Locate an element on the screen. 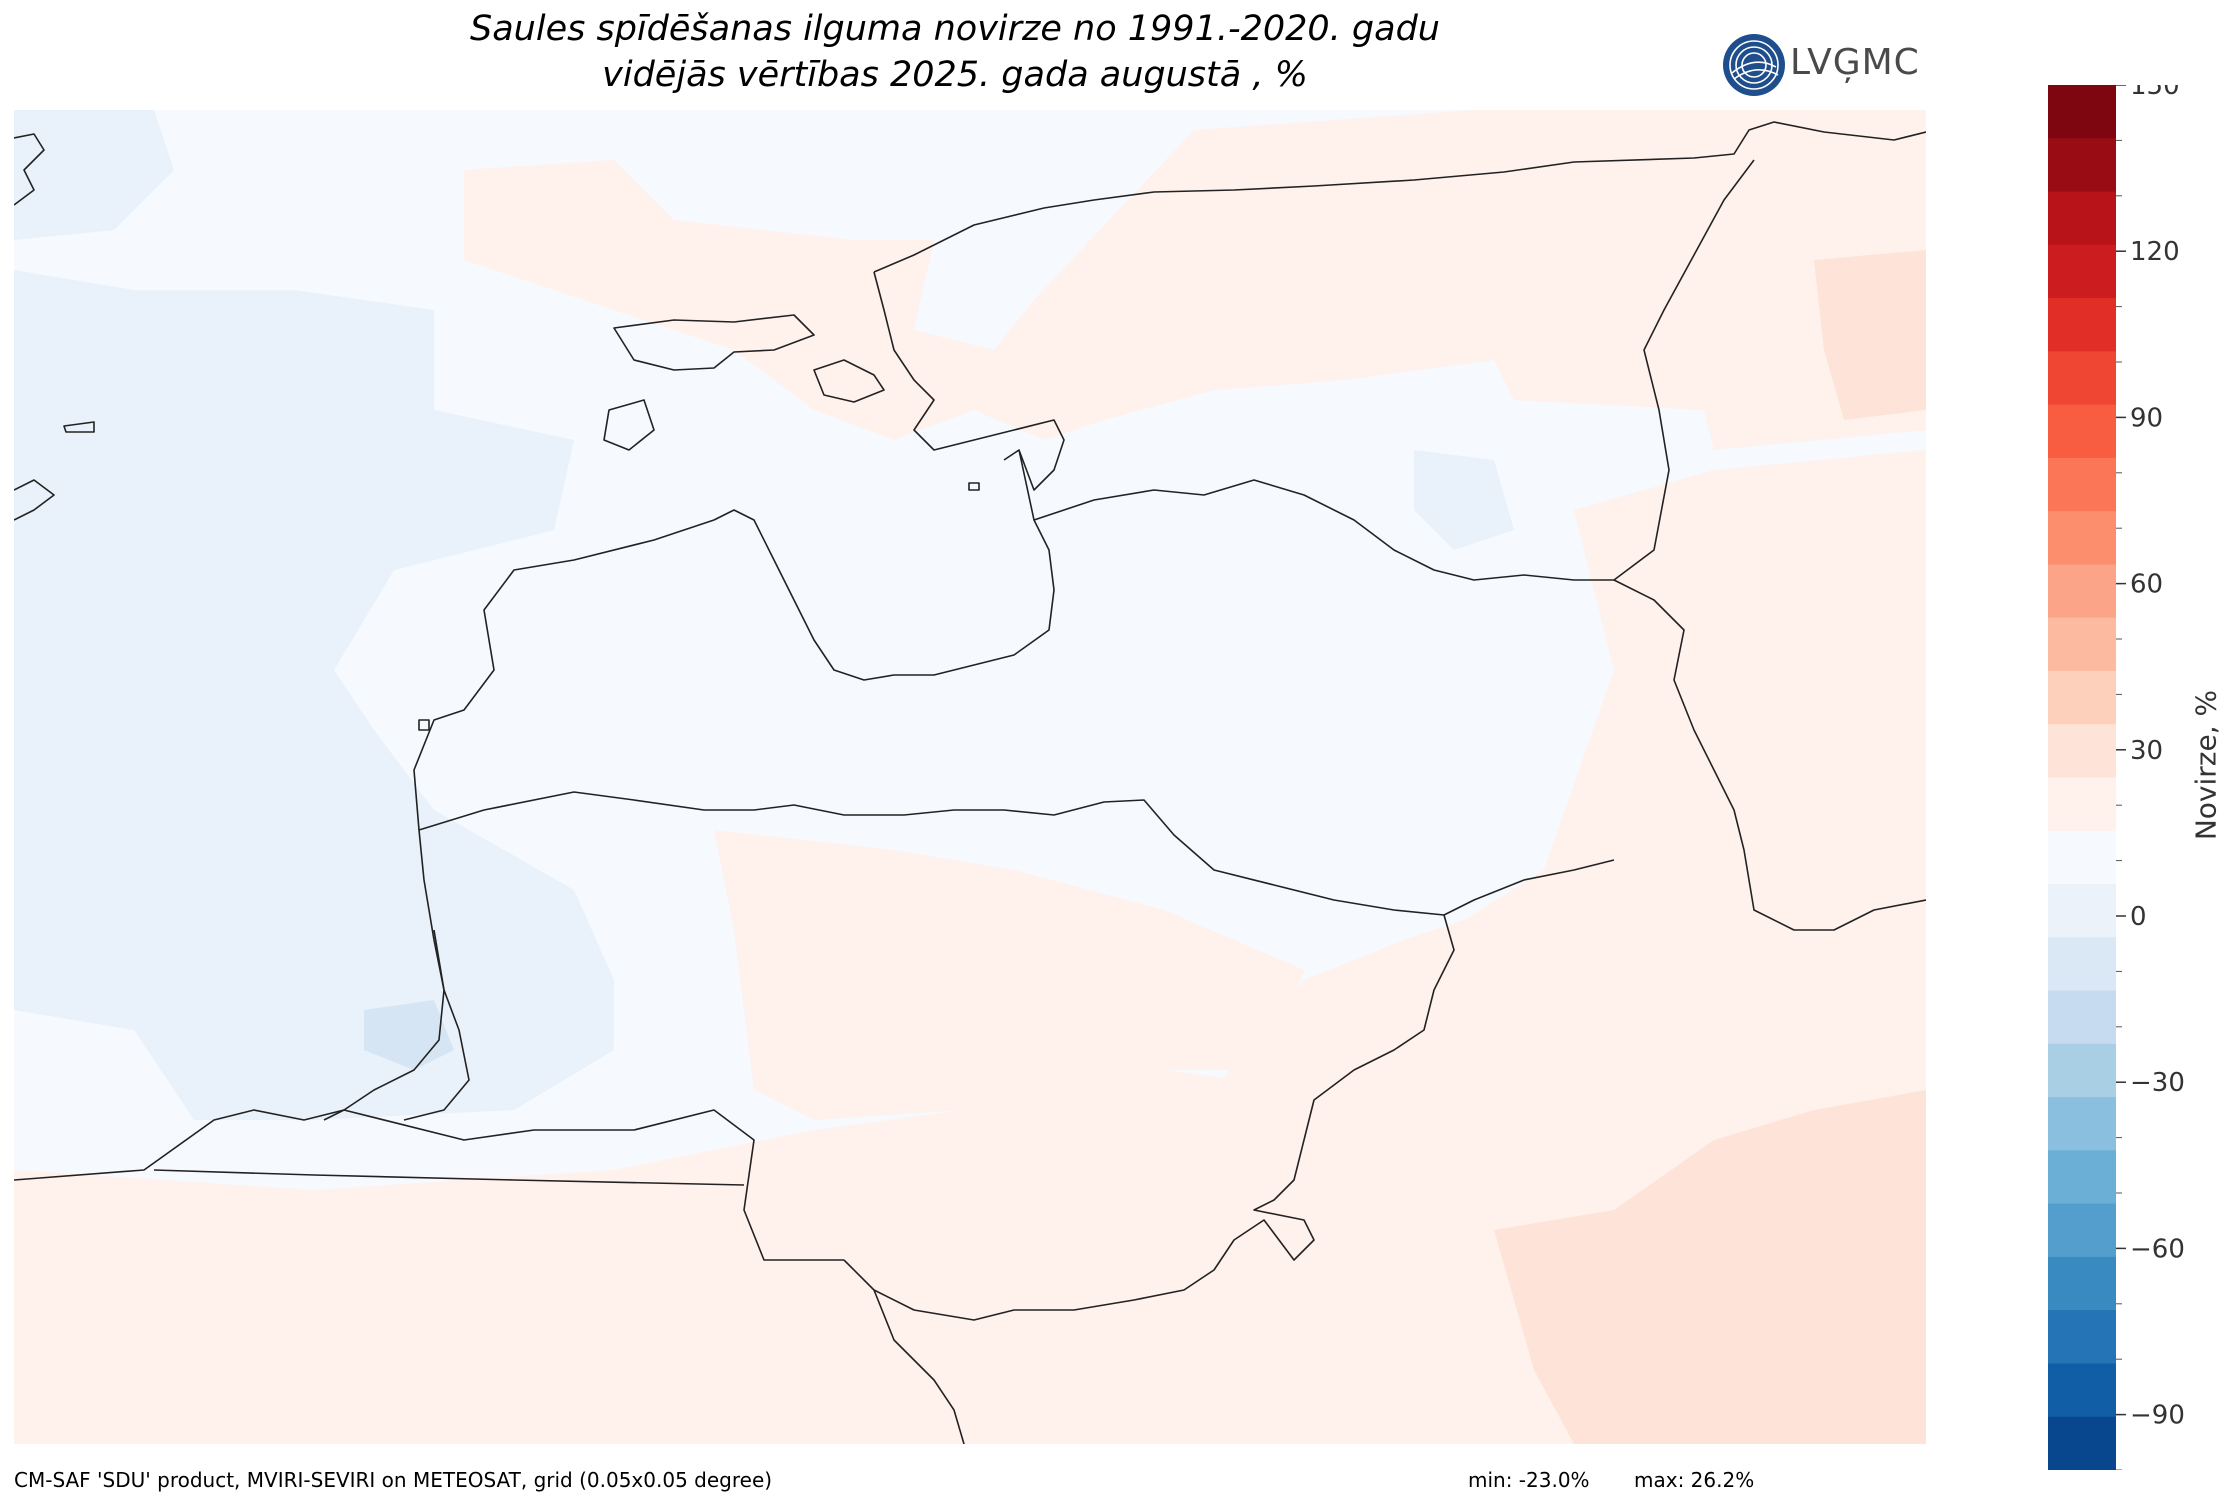  curonian-lagoon is located at coordinates (436, 1055).